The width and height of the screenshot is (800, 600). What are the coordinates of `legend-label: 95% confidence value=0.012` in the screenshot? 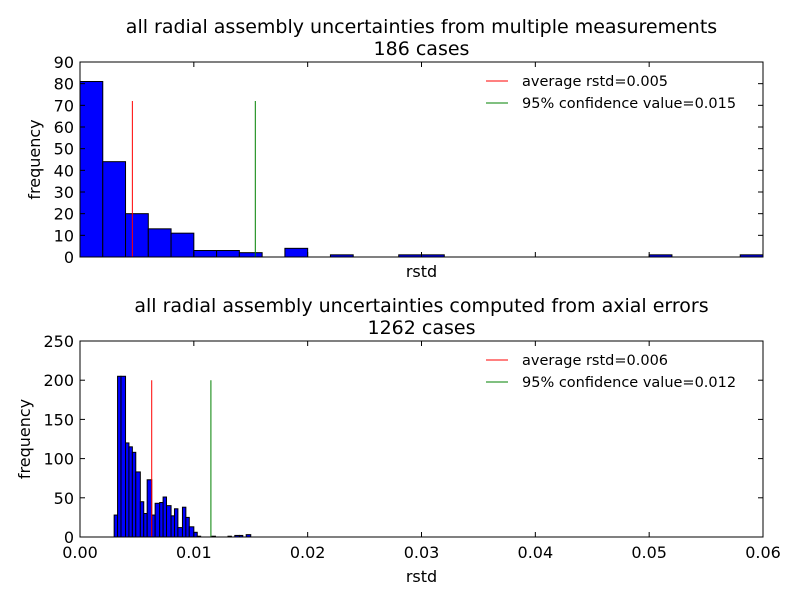 It's located at (629, 383).